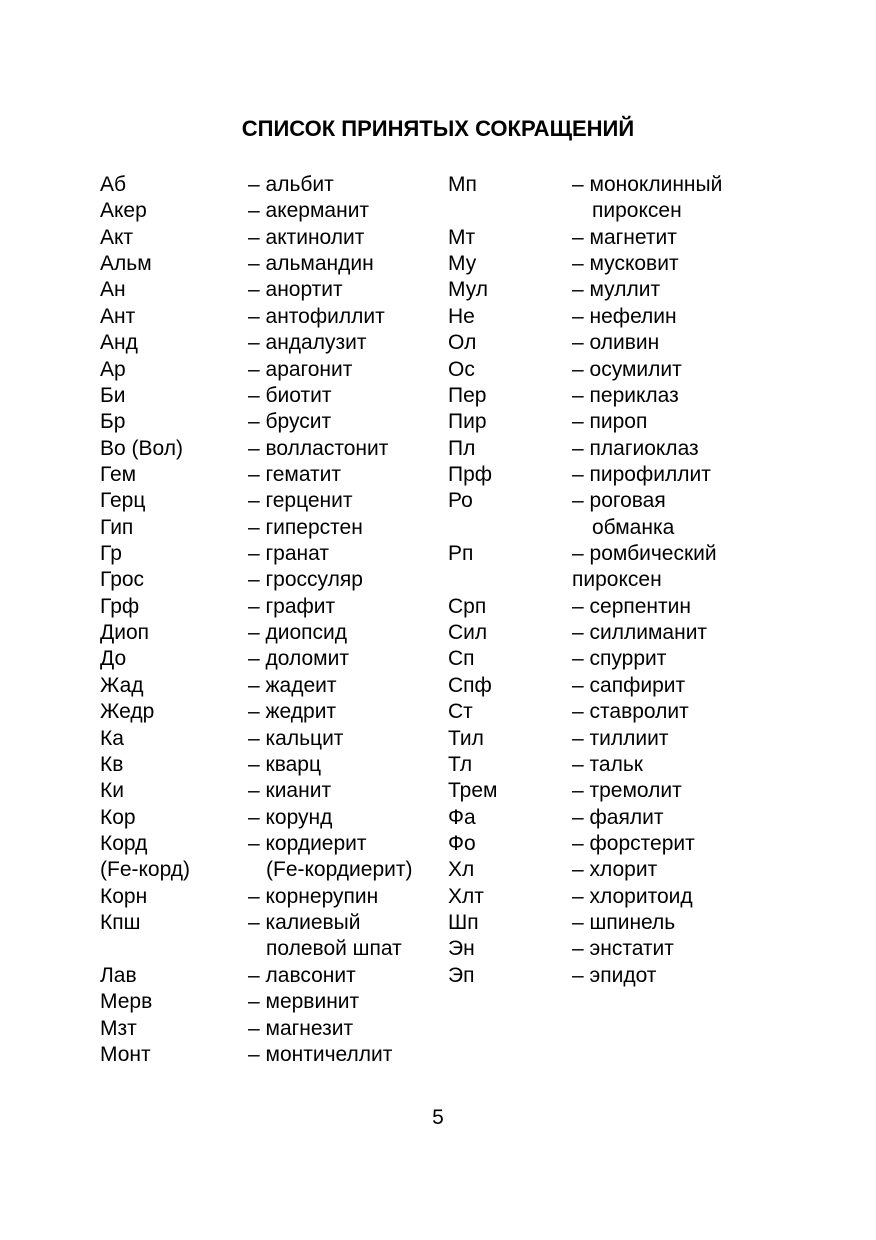 The width and height of the screenshot is (876, 1240). I want to click on abbreviation-right: Тл, so click(460, 764).